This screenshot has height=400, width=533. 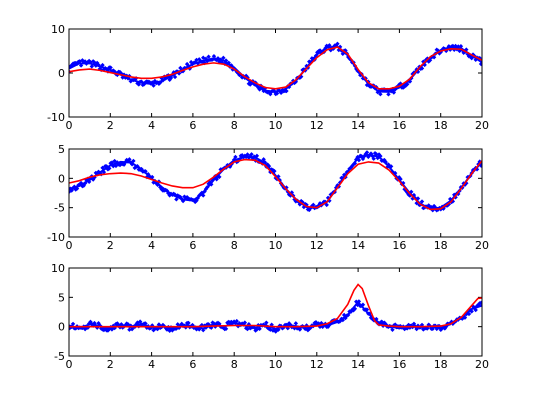 What do you see at coordinates (276, 125) in the screenshot?
I see `x-tick-label: 10` at bounding box center [276, 125].